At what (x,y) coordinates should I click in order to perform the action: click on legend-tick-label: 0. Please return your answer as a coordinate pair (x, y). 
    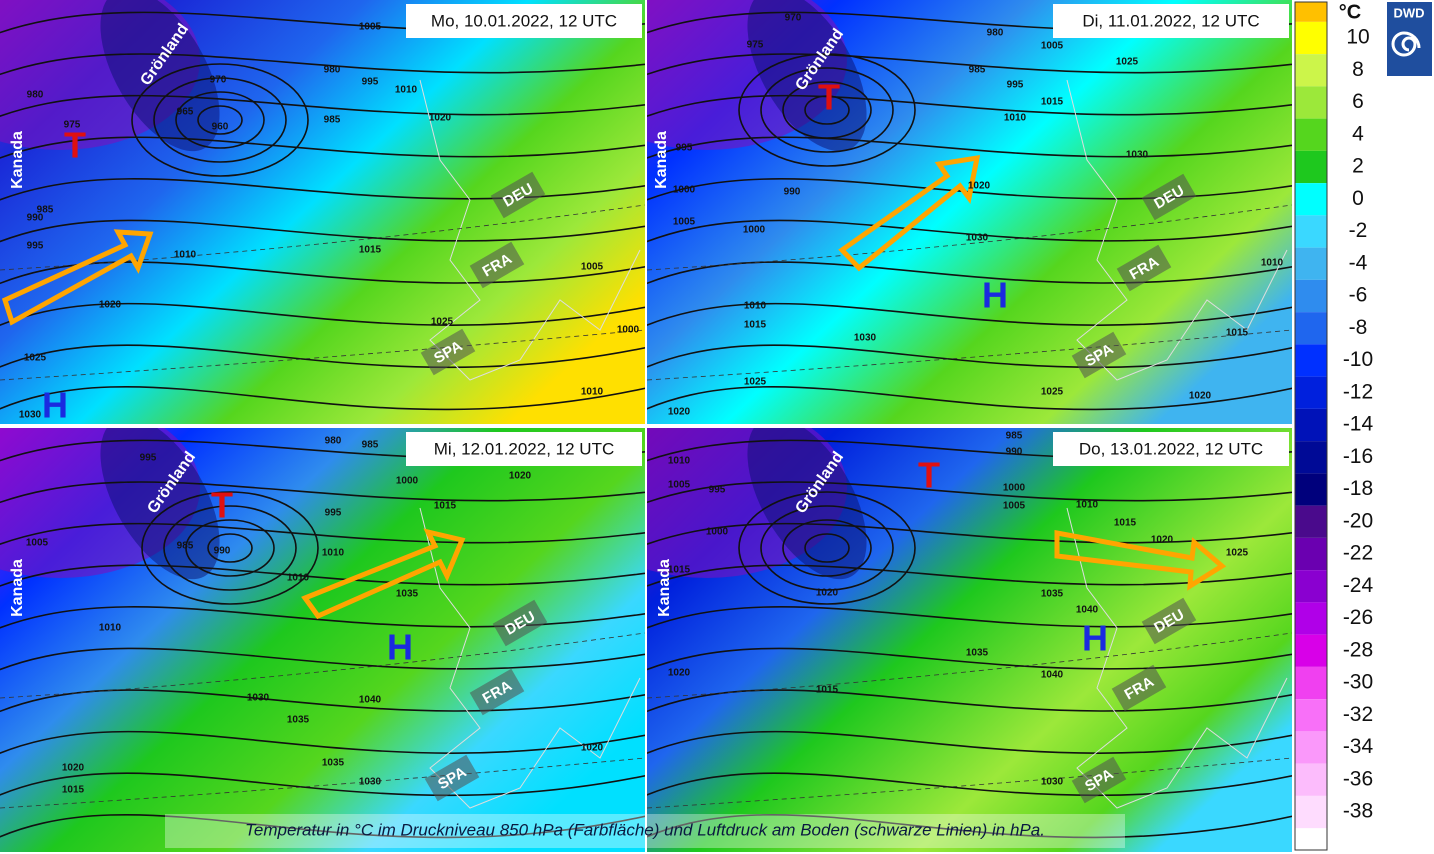
    Looking at the image, I should click on (1358, 198).